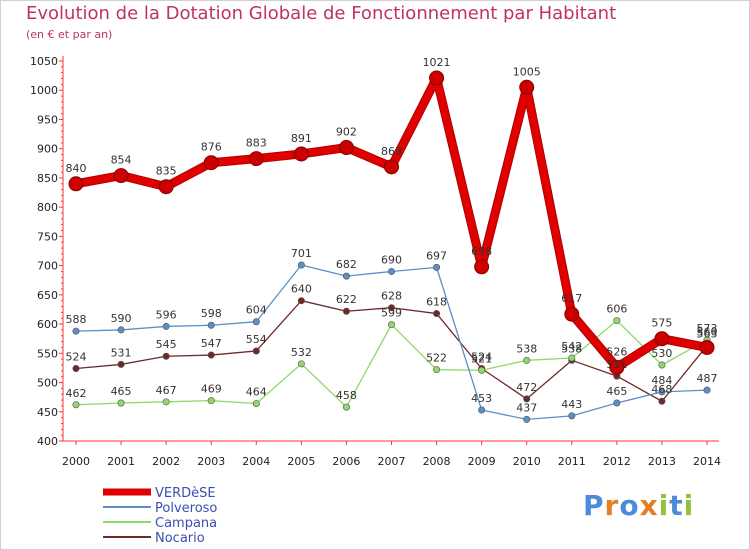  Describe the element at coordinates (44, 61) in the screenshot. I see `y-tick-label: 1050` at that location.